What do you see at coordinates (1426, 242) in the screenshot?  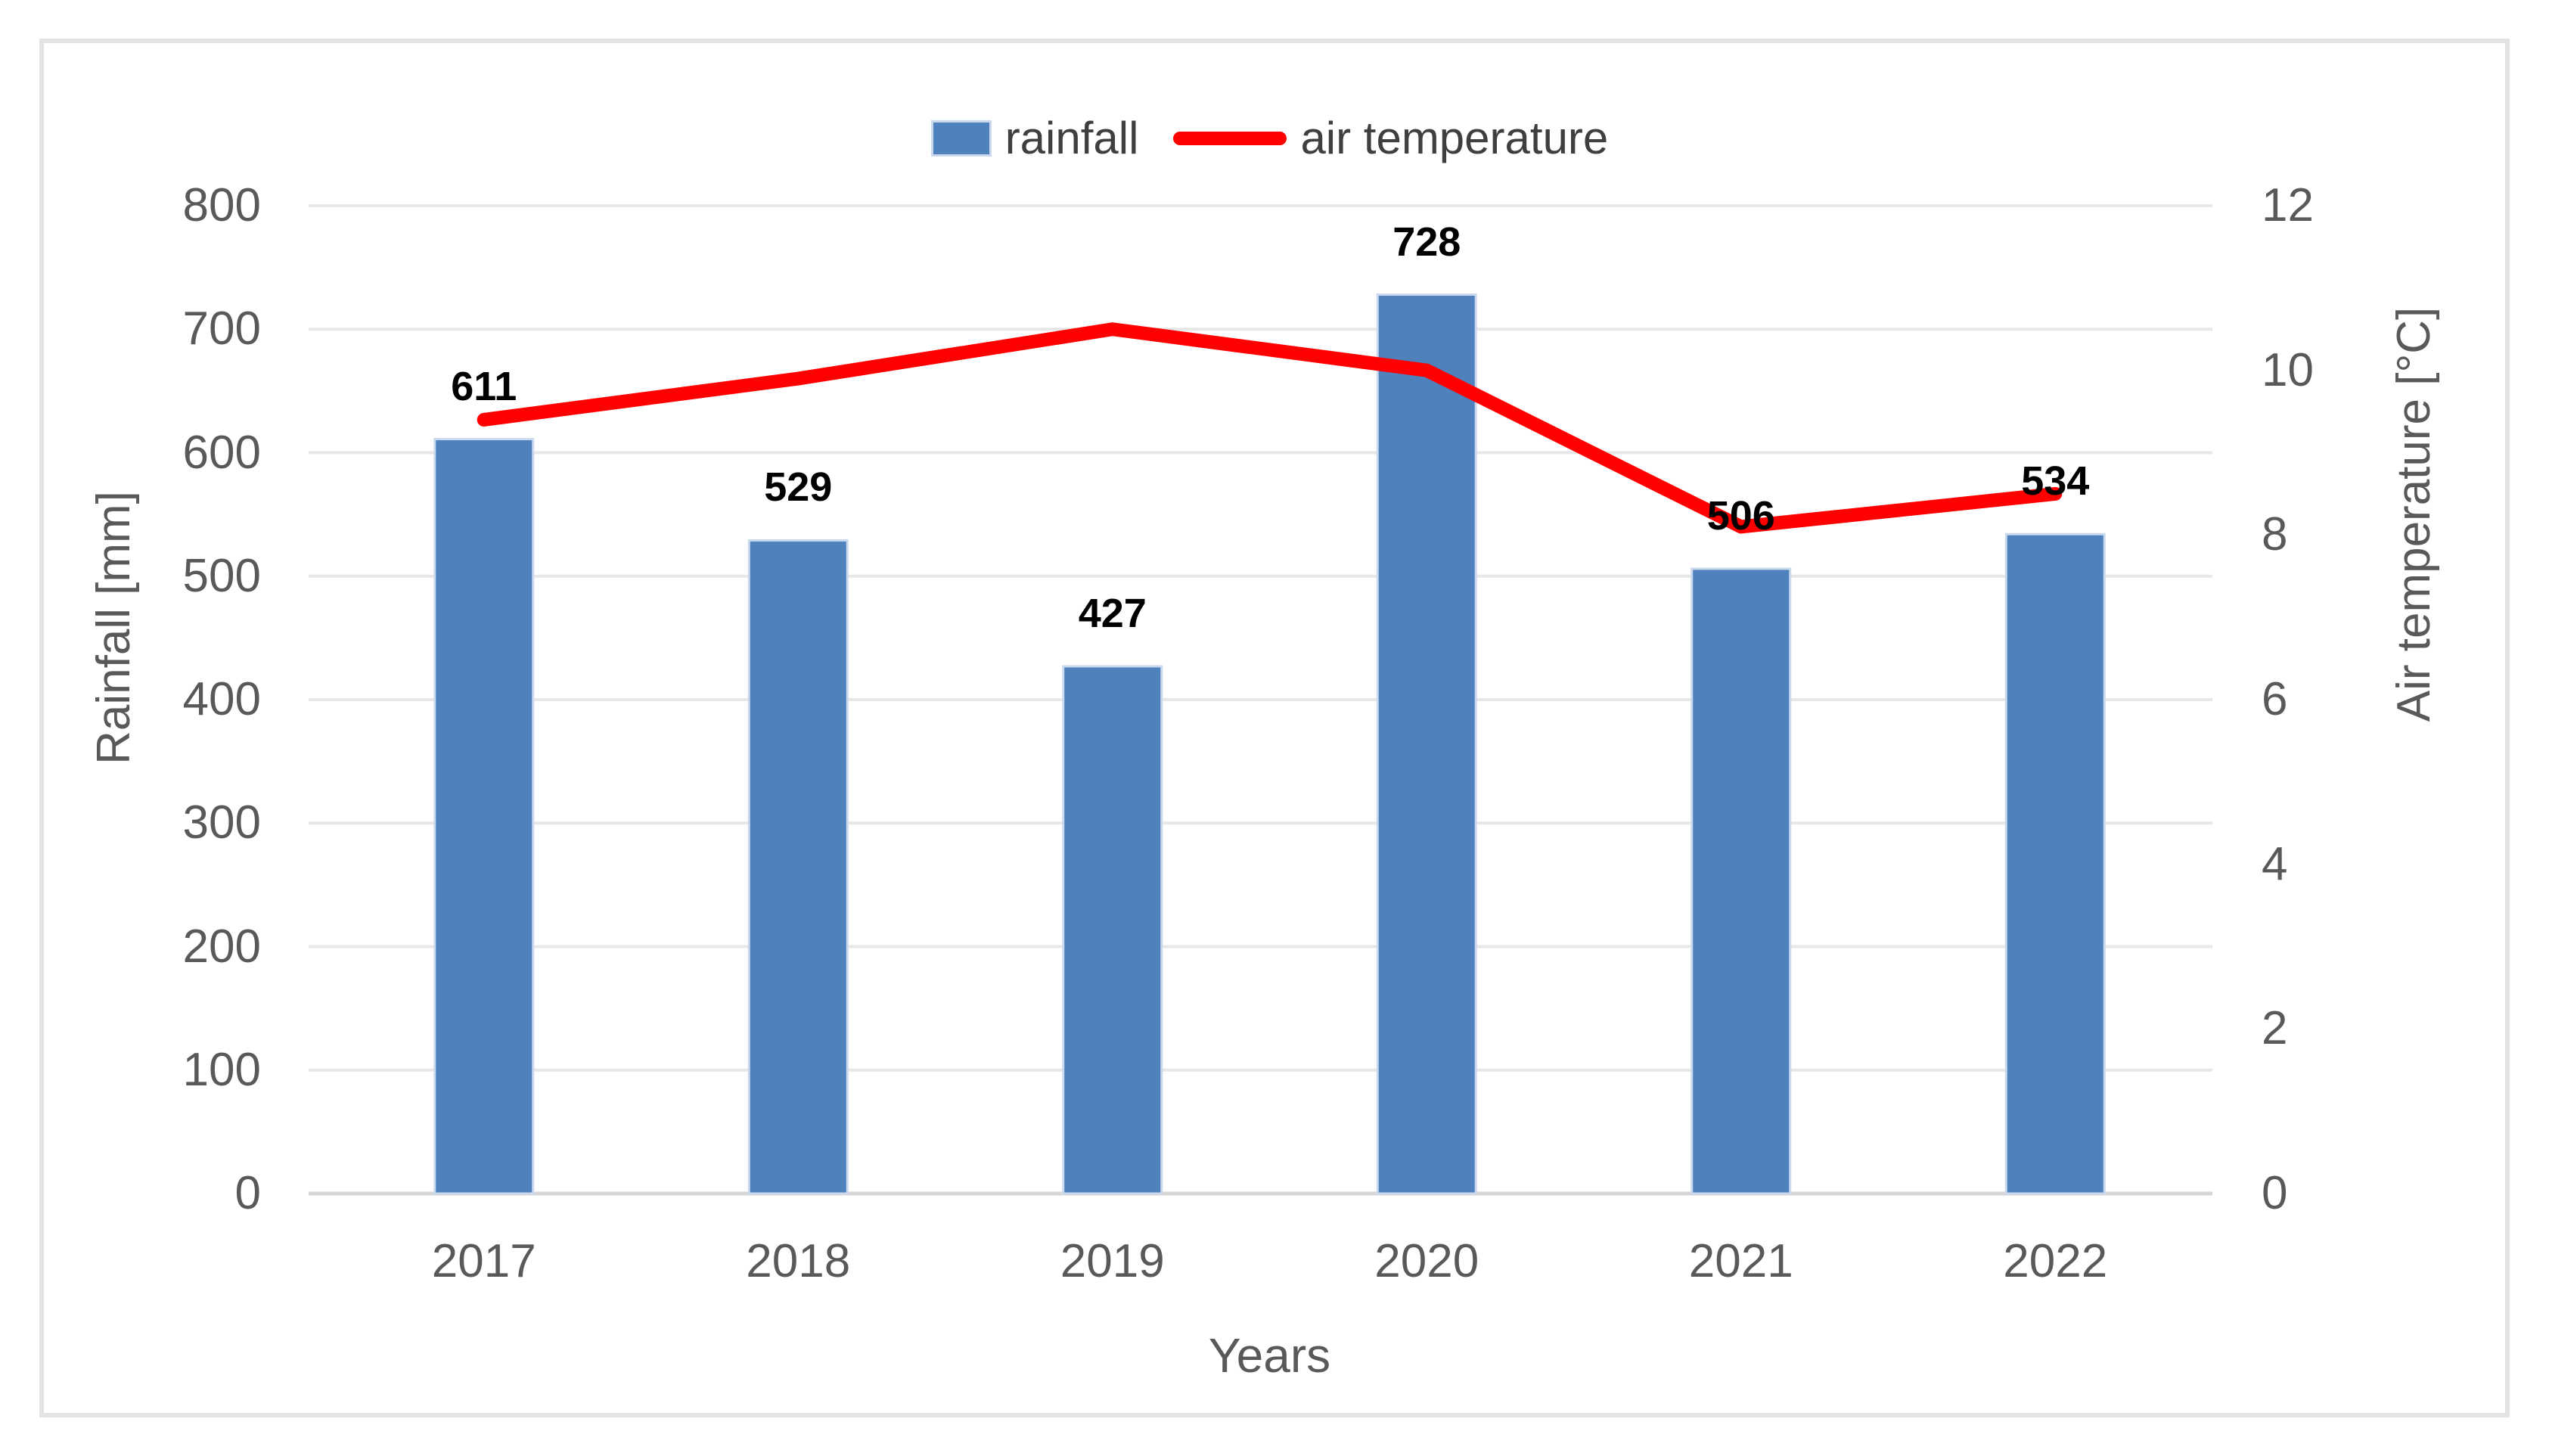 I see `bar-data-label-2020: 728` at bounding box center [1426, 242].